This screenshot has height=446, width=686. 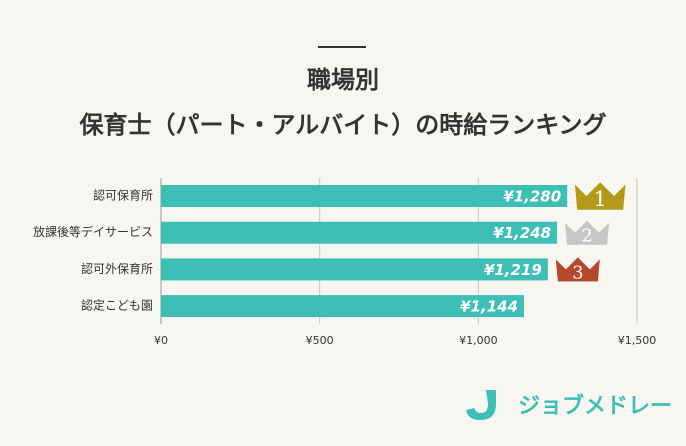 I want to click on rank-label: 3, so click(x=577, y=272).